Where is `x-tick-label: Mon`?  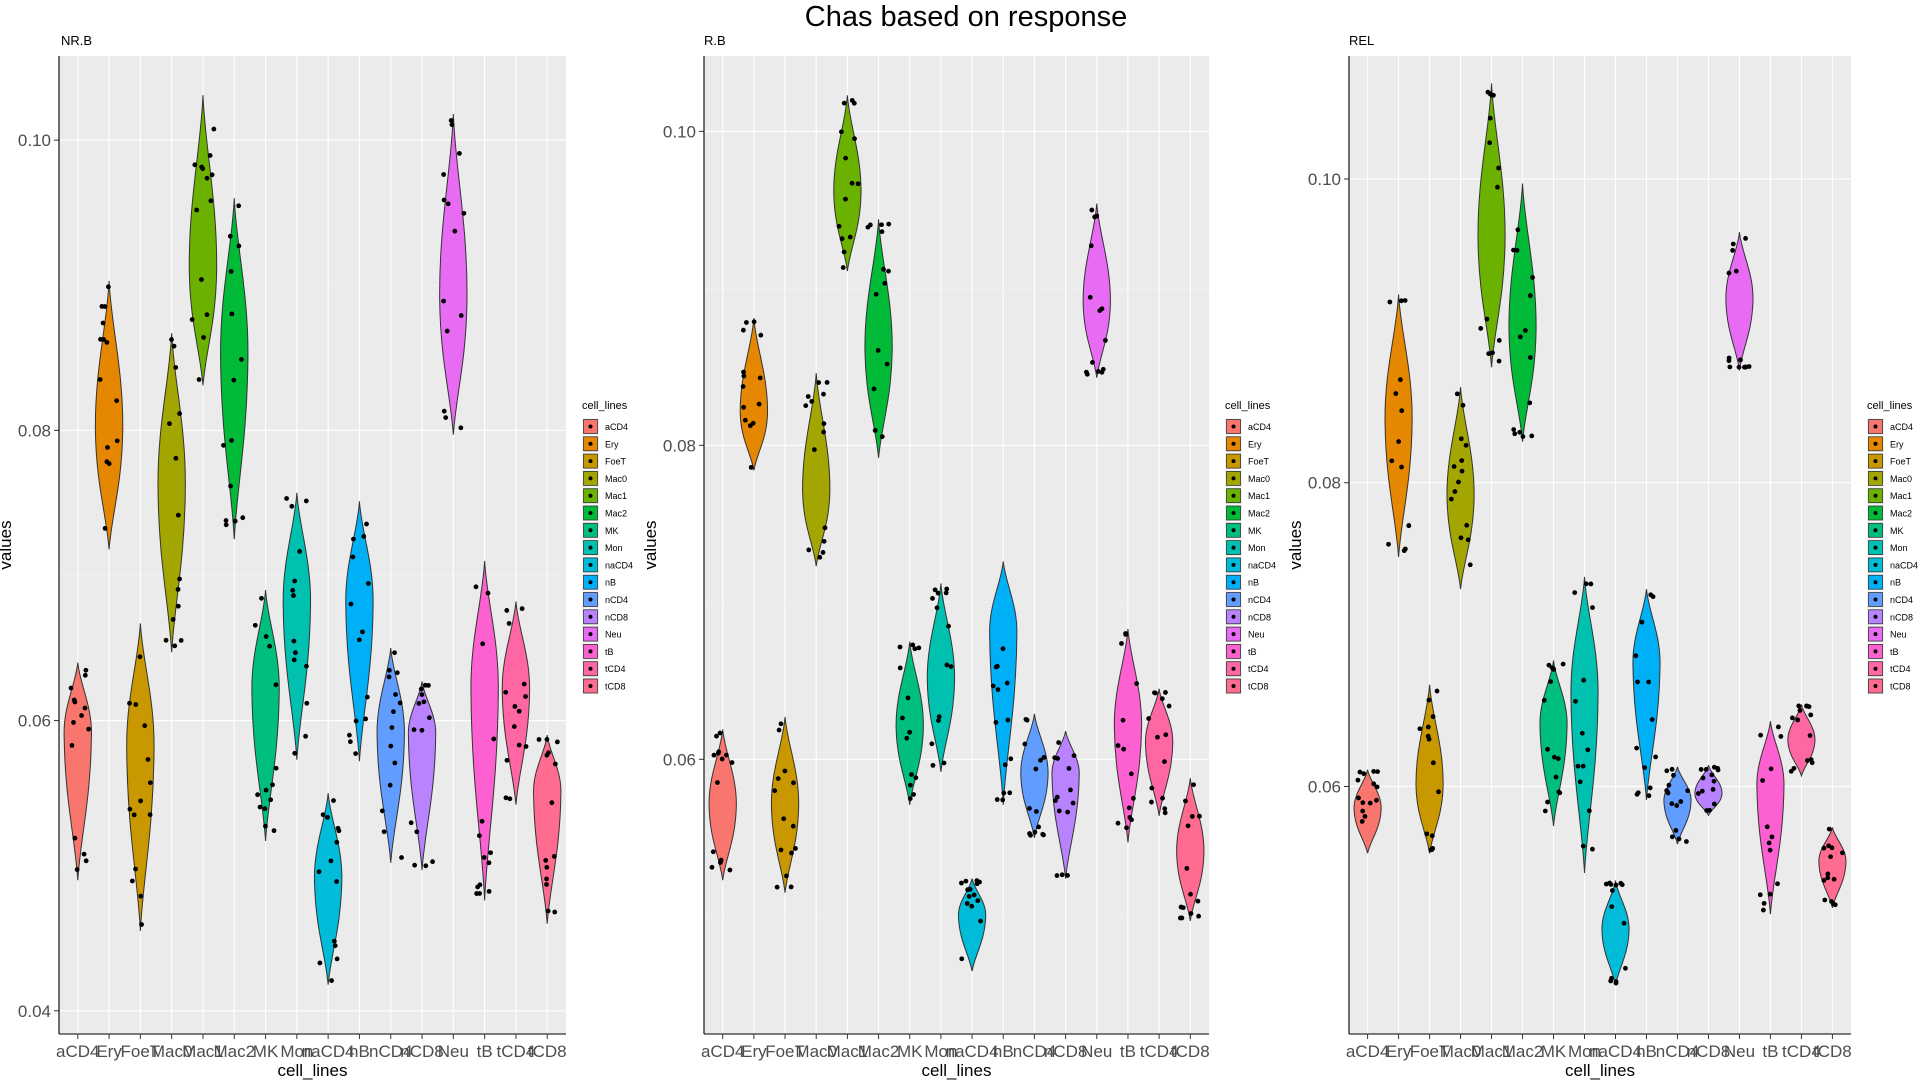 x-tick-label: Mon is located at coordinates (296, 1051).